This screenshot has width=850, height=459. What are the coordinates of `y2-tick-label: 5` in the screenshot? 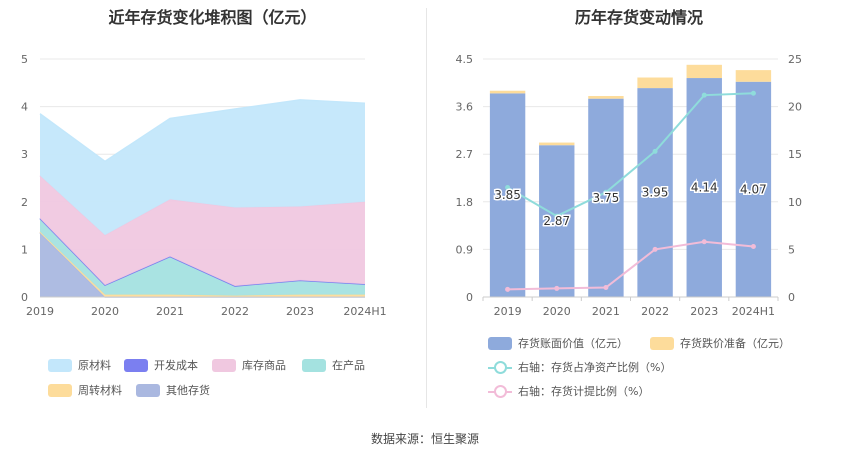 It's located at (791, 249).